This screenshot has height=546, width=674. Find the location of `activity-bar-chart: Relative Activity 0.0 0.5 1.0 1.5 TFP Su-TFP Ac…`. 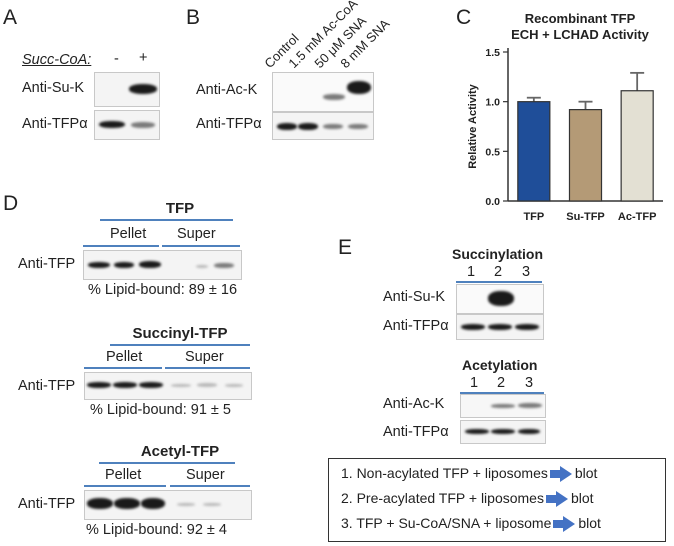

activity-bar-chart: Relative Activity 0.0 0.5 1.0 1.5 TFP Su-TFP Ac… is located at coordinates (565, 135).